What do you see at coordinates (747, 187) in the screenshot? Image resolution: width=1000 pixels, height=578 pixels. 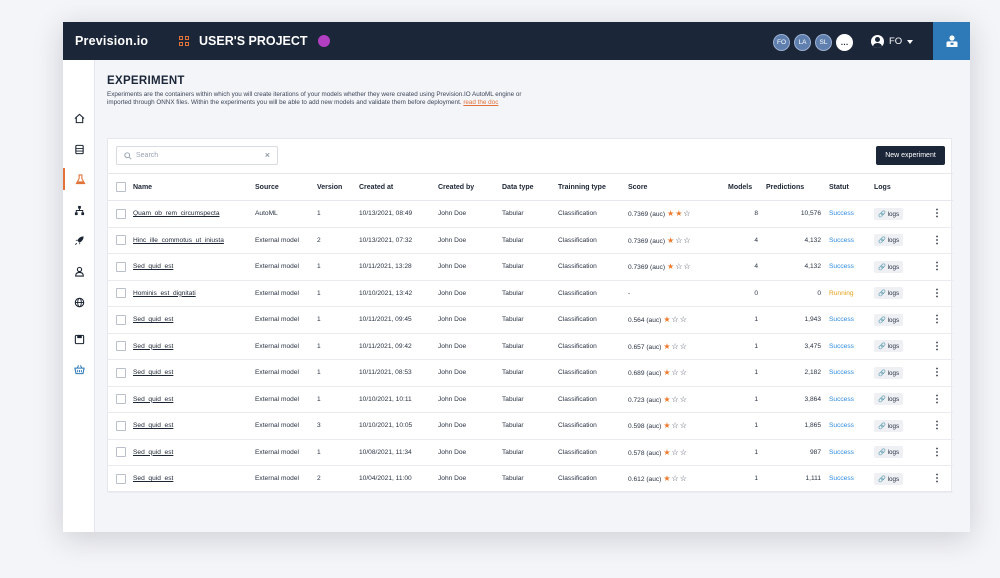 I see `column-header-models: Models` at bounding box center [747, 187].